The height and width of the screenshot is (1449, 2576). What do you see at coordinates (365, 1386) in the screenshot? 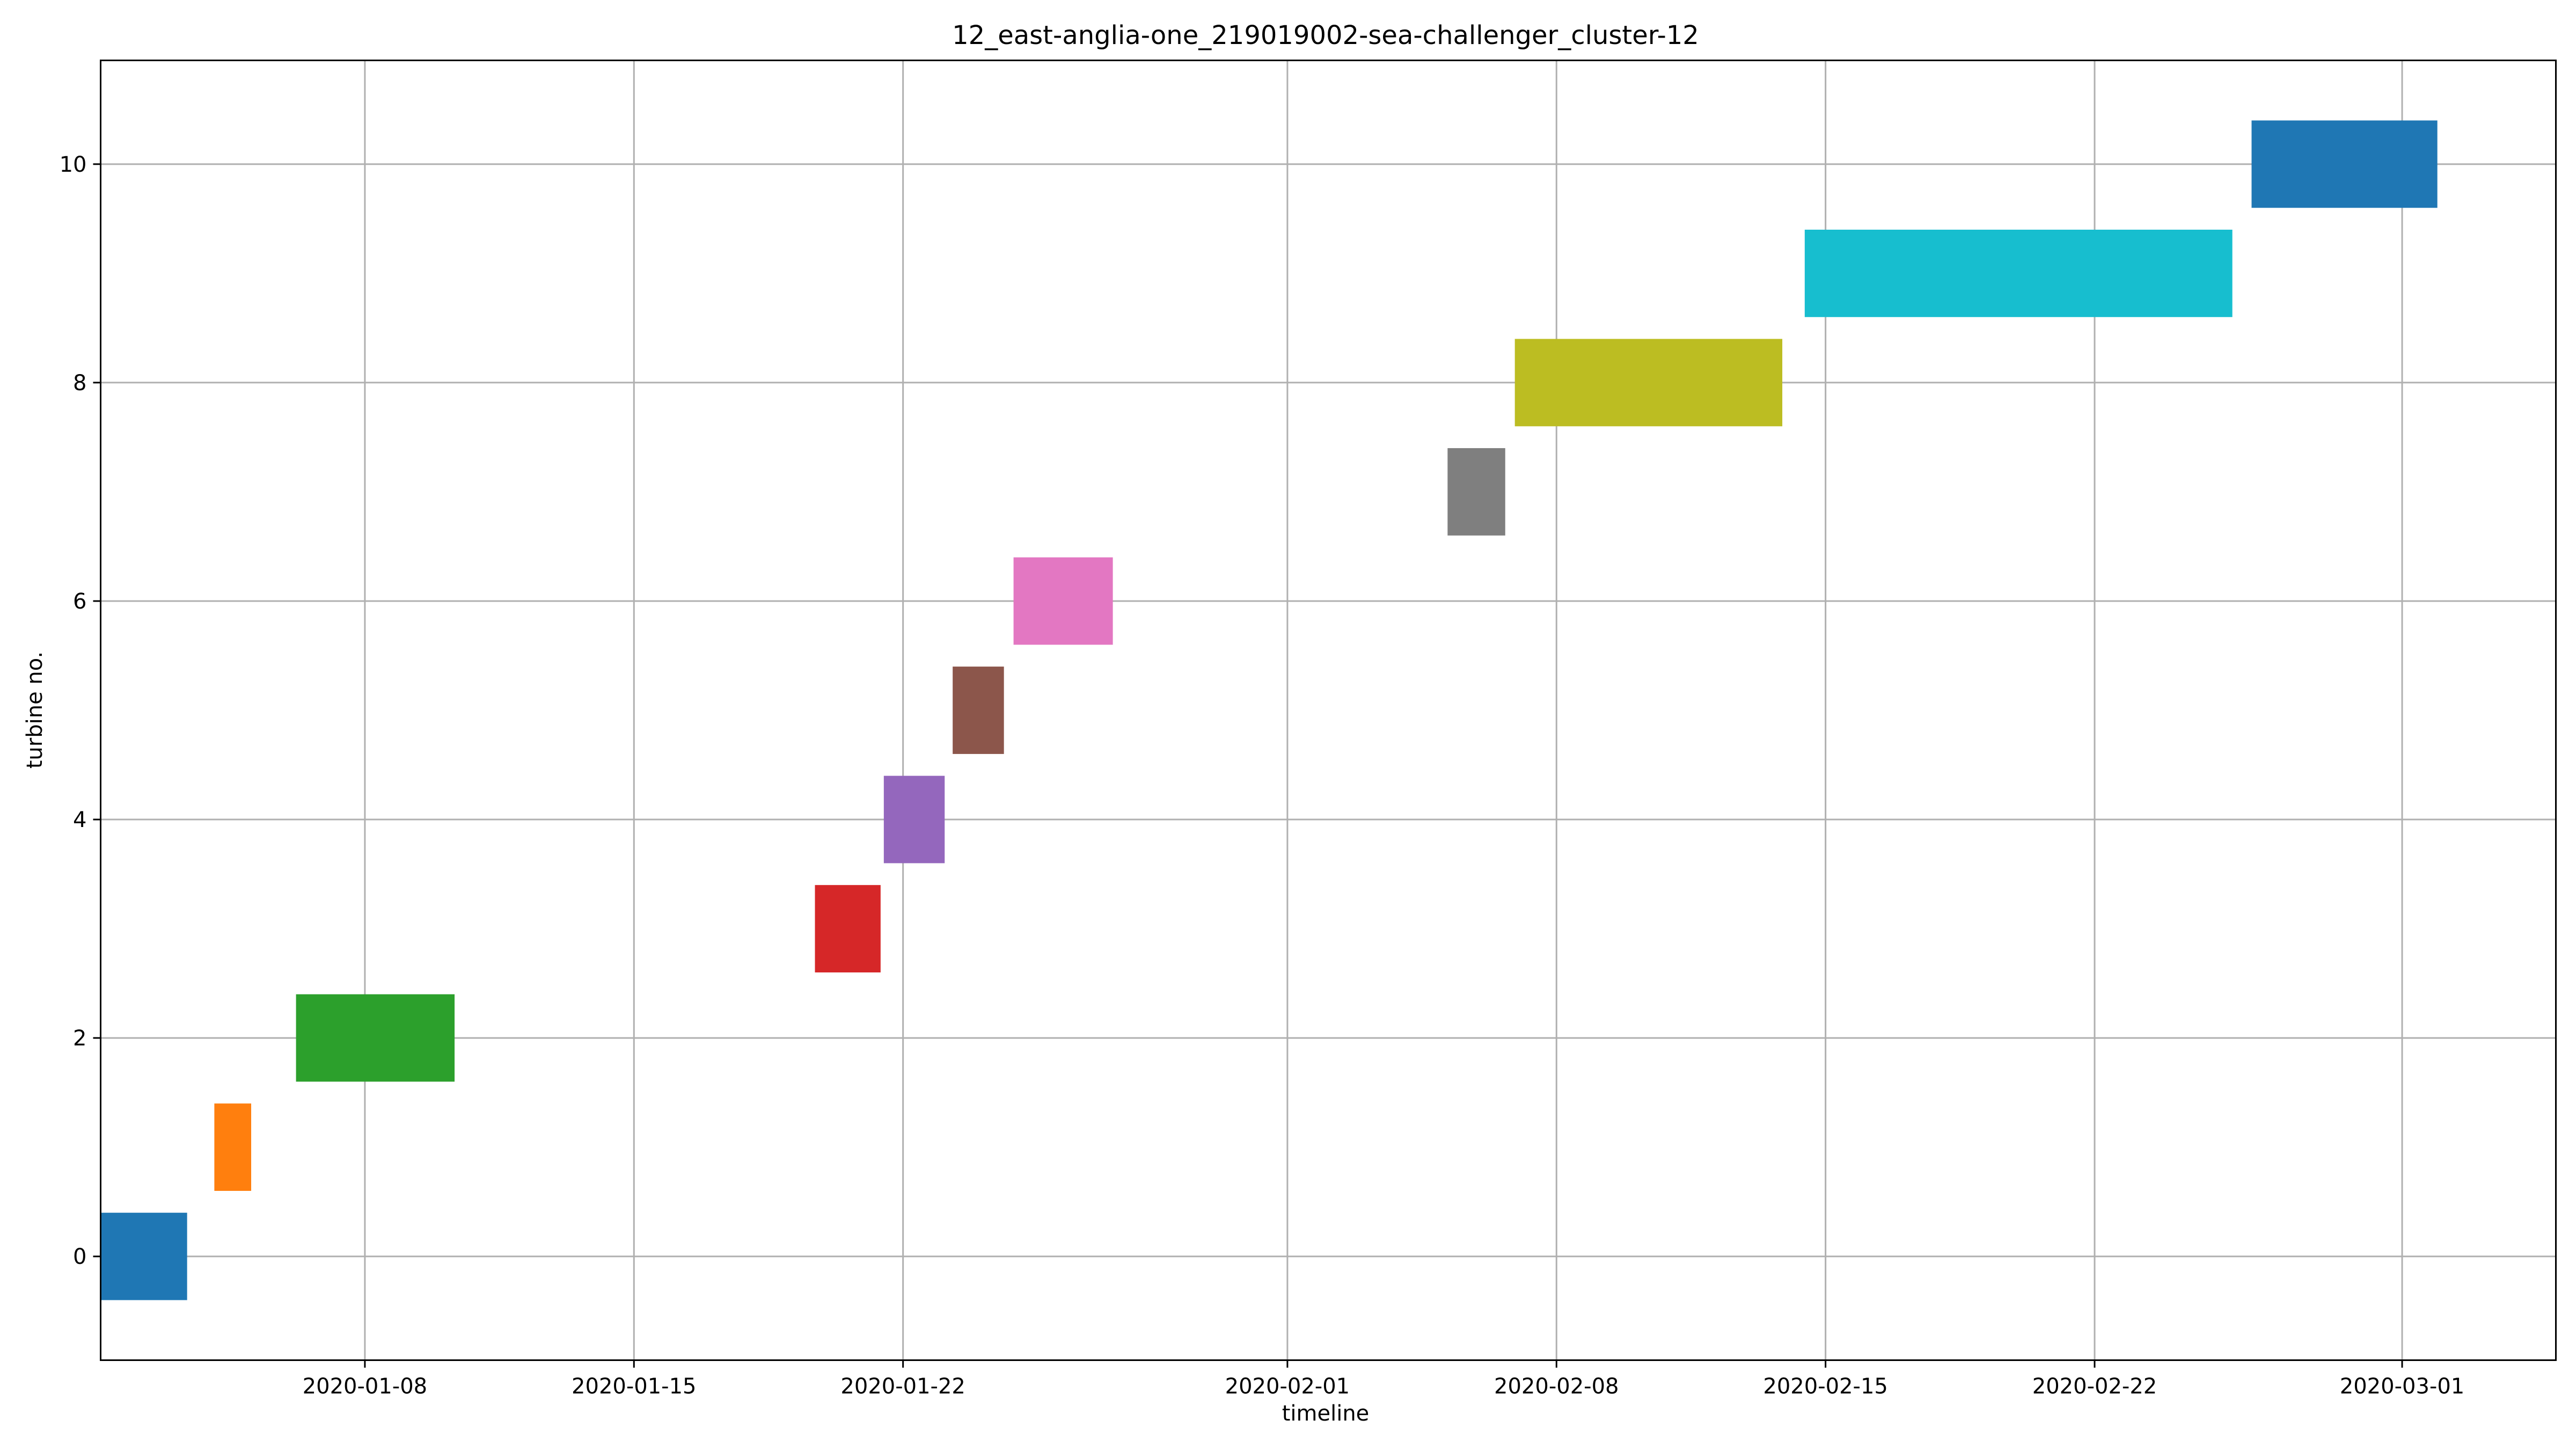
I see `x-tick-label: 2020-01-08` at bounding box center [365, 1386].